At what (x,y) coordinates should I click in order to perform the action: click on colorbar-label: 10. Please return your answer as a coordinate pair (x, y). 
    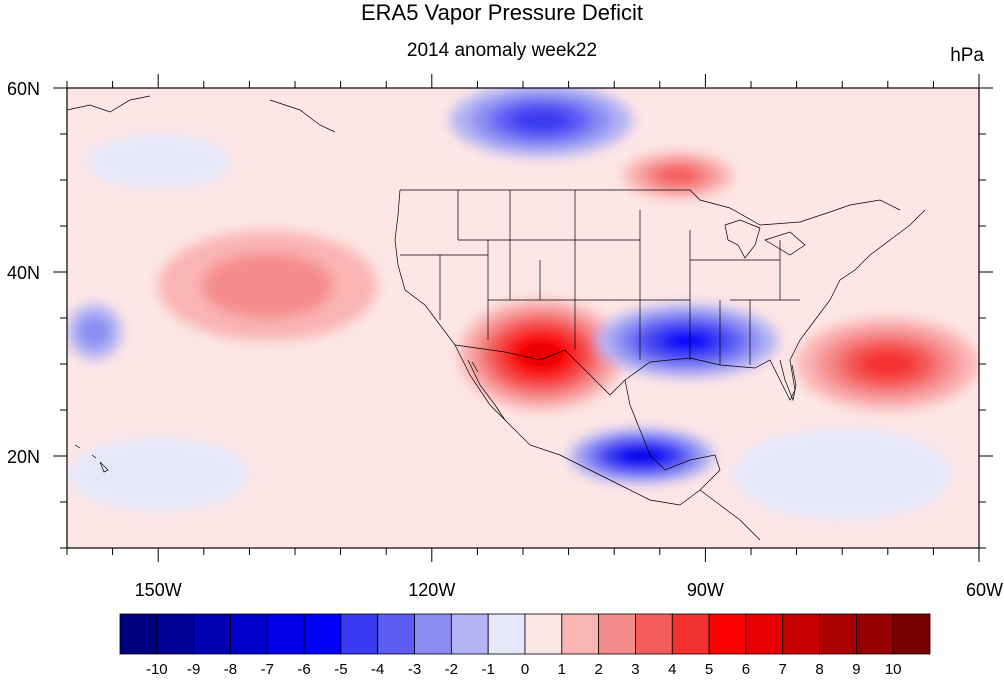
    Looking at the image, I should click on (893, 669).